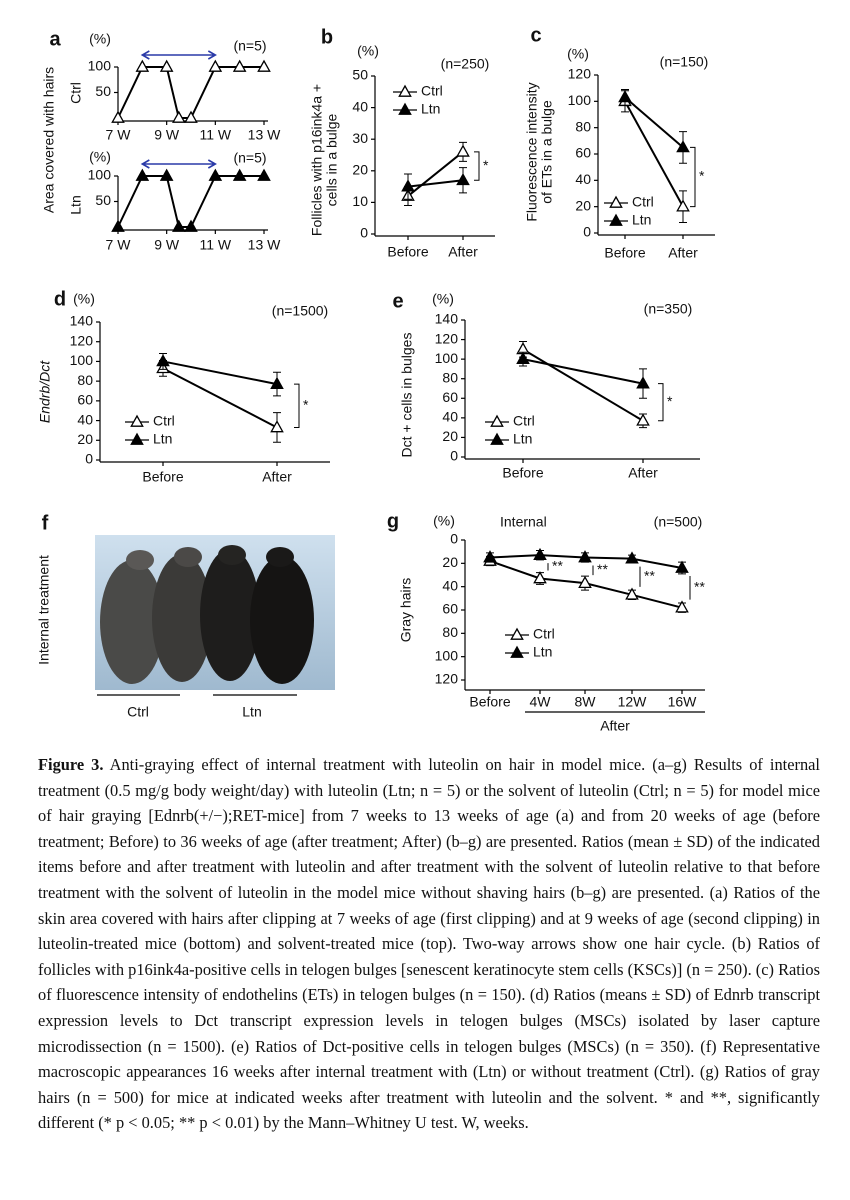  What do you see at coordinates (264, 245) in the screenshot?
I see `x-tick-label: 13 W` at bounding box center [264, 245].